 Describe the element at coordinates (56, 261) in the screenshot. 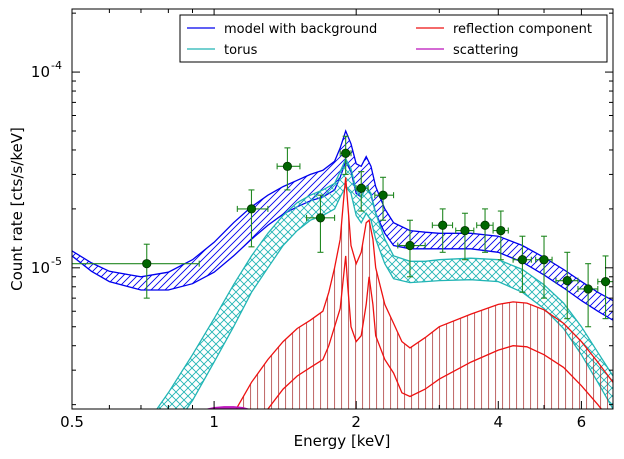

I see `y-tick-label-exponent: -5` at that location.